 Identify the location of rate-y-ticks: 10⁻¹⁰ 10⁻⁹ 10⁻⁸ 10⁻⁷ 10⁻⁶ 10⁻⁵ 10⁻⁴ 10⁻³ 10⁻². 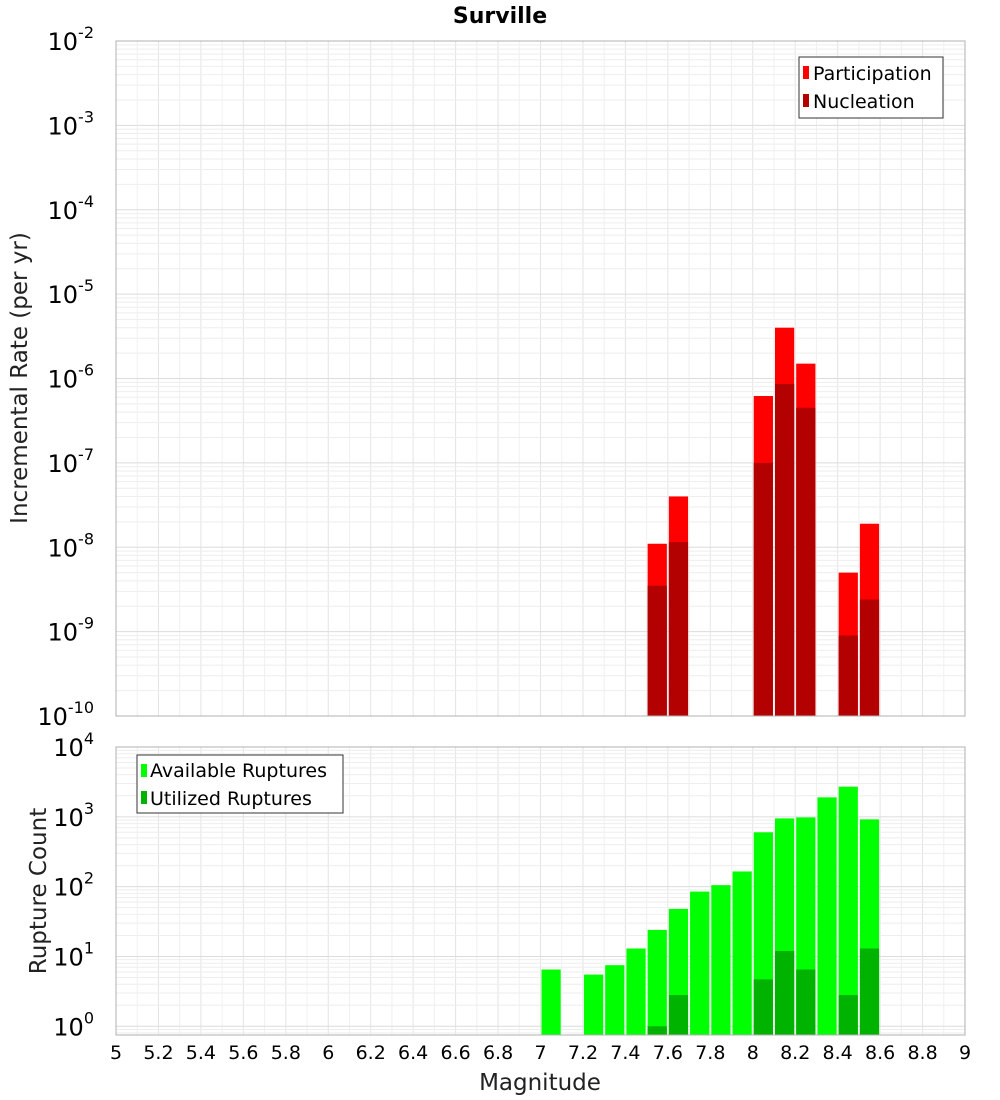
(65, 377).